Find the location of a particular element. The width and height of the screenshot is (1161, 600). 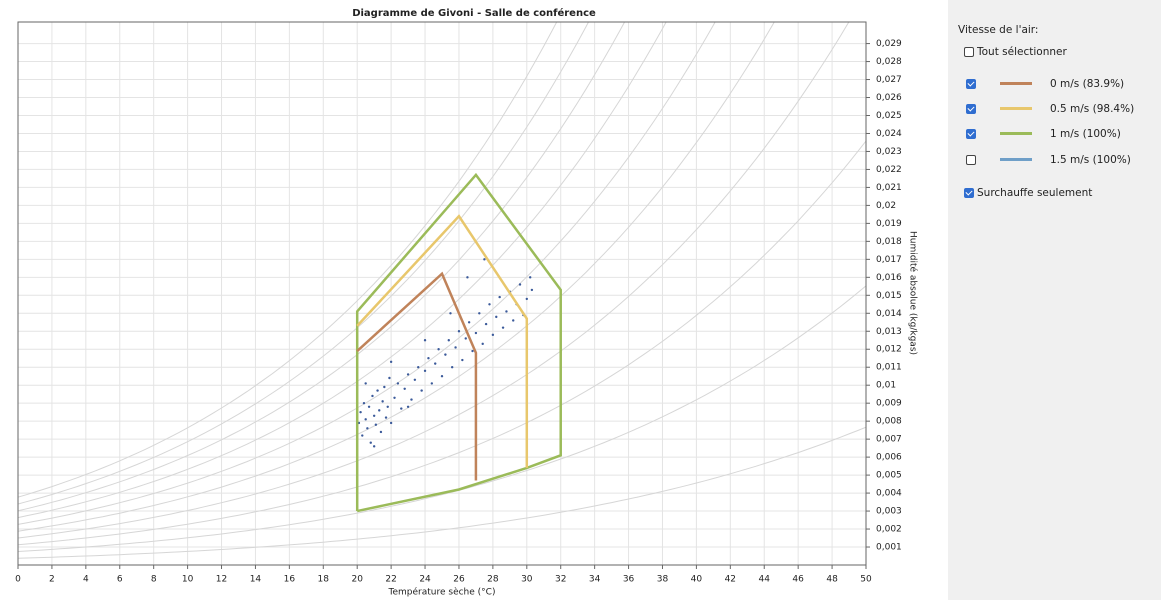

x-tick-label: 34 is located at coordinates (595, 580).